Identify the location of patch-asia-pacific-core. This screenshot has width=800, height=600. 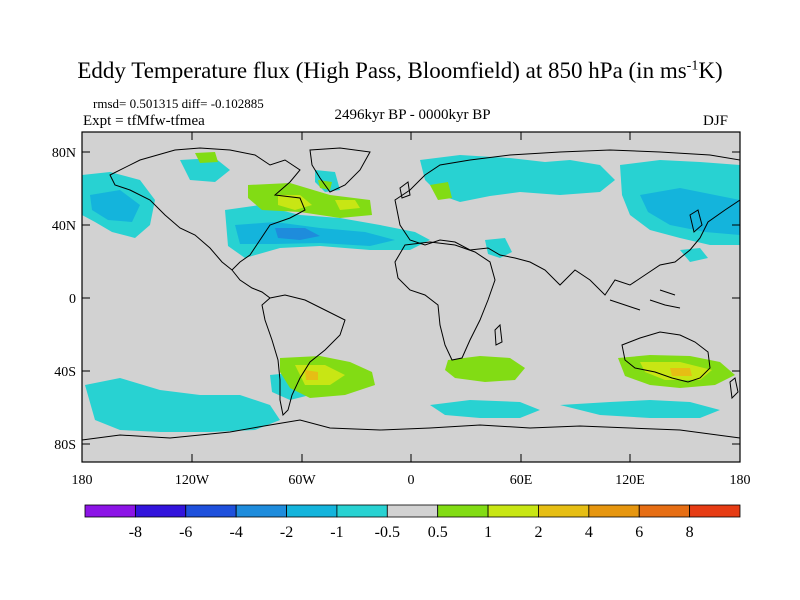
(690, 211).